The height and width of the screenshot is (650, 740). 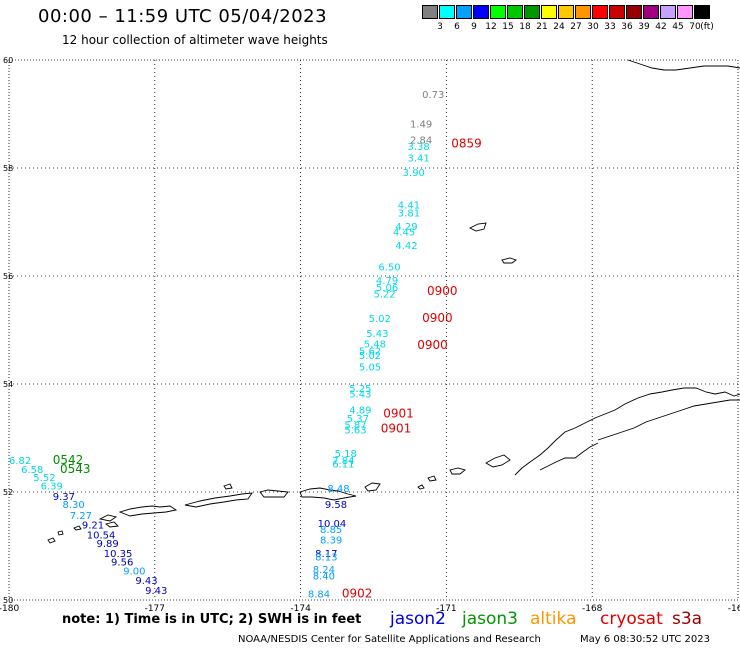 What do you see at coordinates (418, 619) in the screenshot?
I see `legend-item: jason2` at bounding box center [418, 619].